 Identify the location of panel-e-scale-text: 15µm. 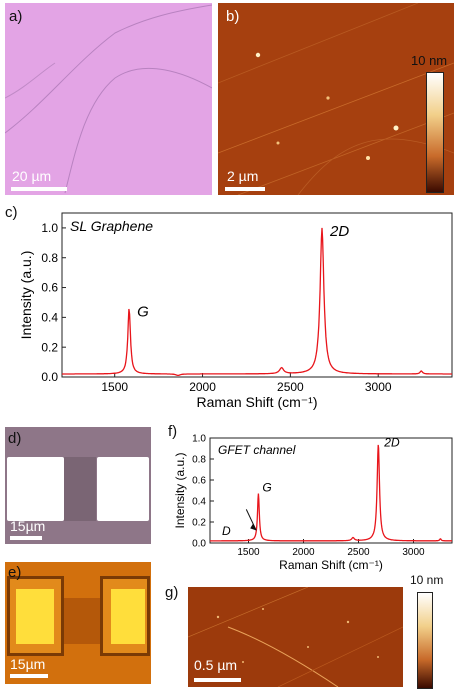
(28, 664).